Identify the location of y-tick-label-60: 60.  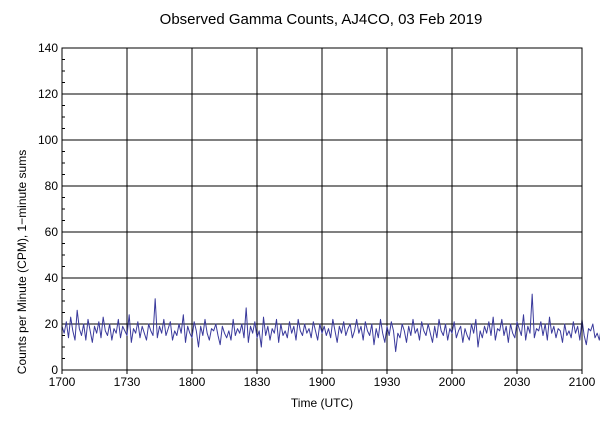
(52, 232).